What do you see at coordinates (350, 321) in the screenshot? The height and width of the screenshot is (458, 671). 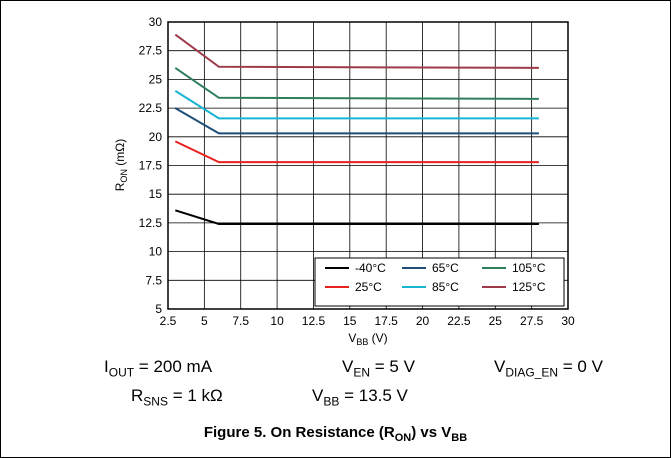 I see `x-tick-label: 15` at bounding box center [350, 321].